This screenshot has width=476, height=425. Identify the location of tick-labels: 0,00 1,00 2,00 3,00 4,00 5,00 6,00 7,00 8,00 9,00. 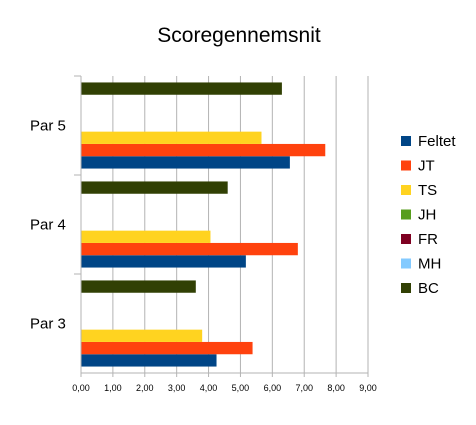
(224, 388).